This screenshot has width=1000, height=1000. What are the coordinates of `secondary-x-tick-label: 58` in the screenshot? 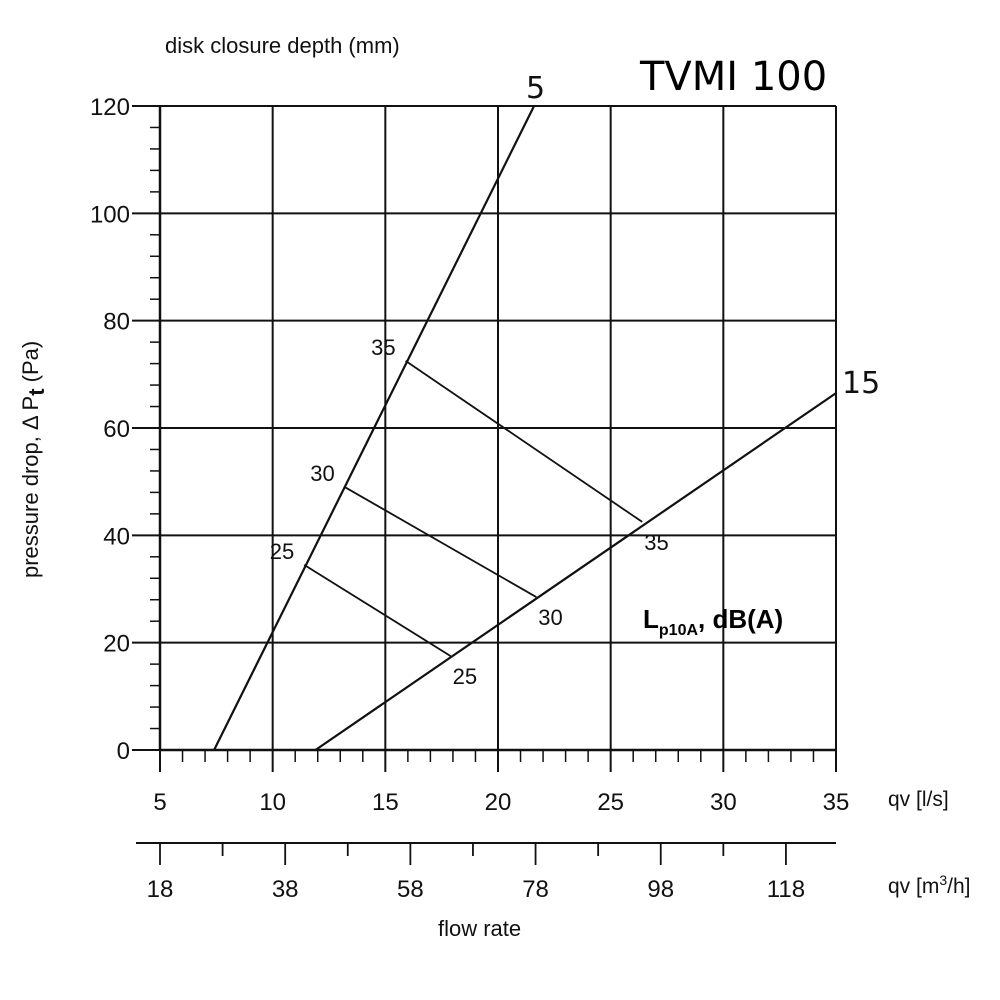 It's located at (410, 889).